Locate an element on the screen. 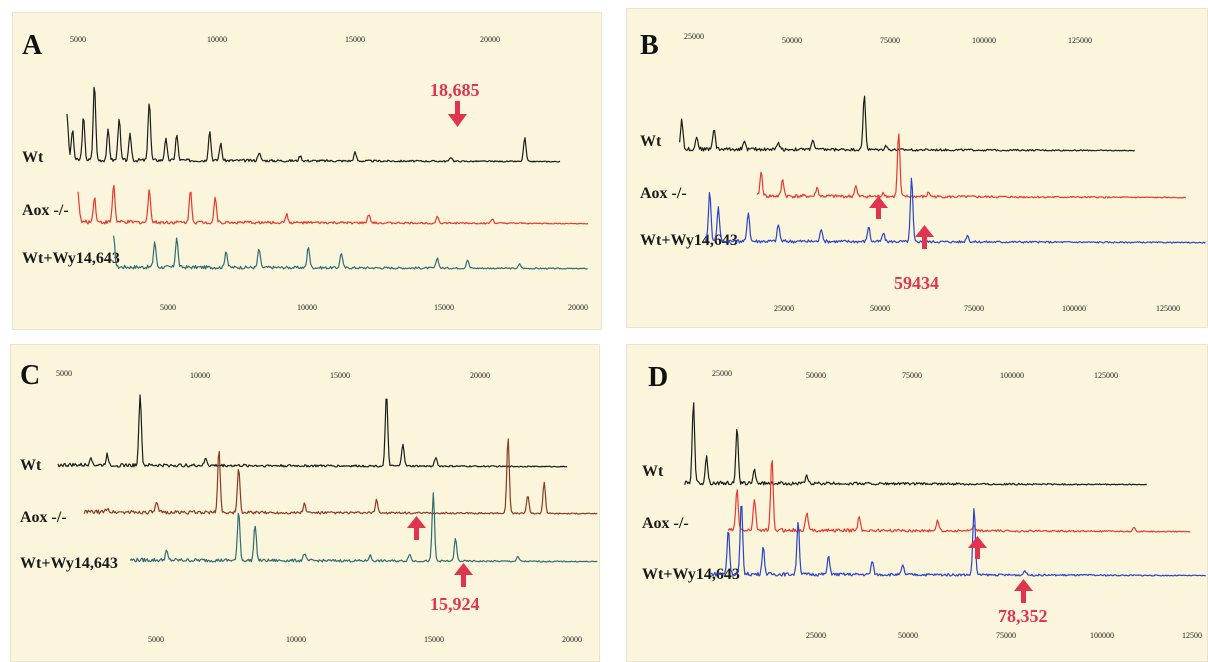 Image resolution: width=1208 pixels, height=662 pixels. peak-annotation: 59434 is located at coordinates (916, 283).